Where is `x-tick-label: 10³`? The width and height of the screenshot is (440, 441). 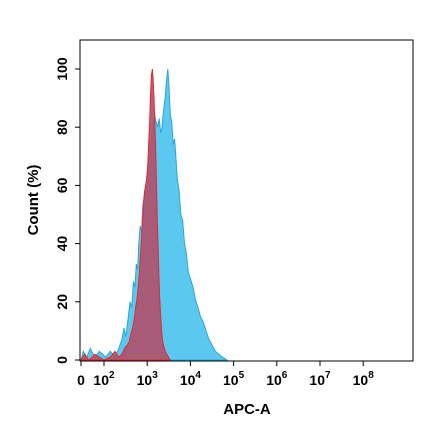
x-tick-label: 10³ is located at coordinates (148, 379).